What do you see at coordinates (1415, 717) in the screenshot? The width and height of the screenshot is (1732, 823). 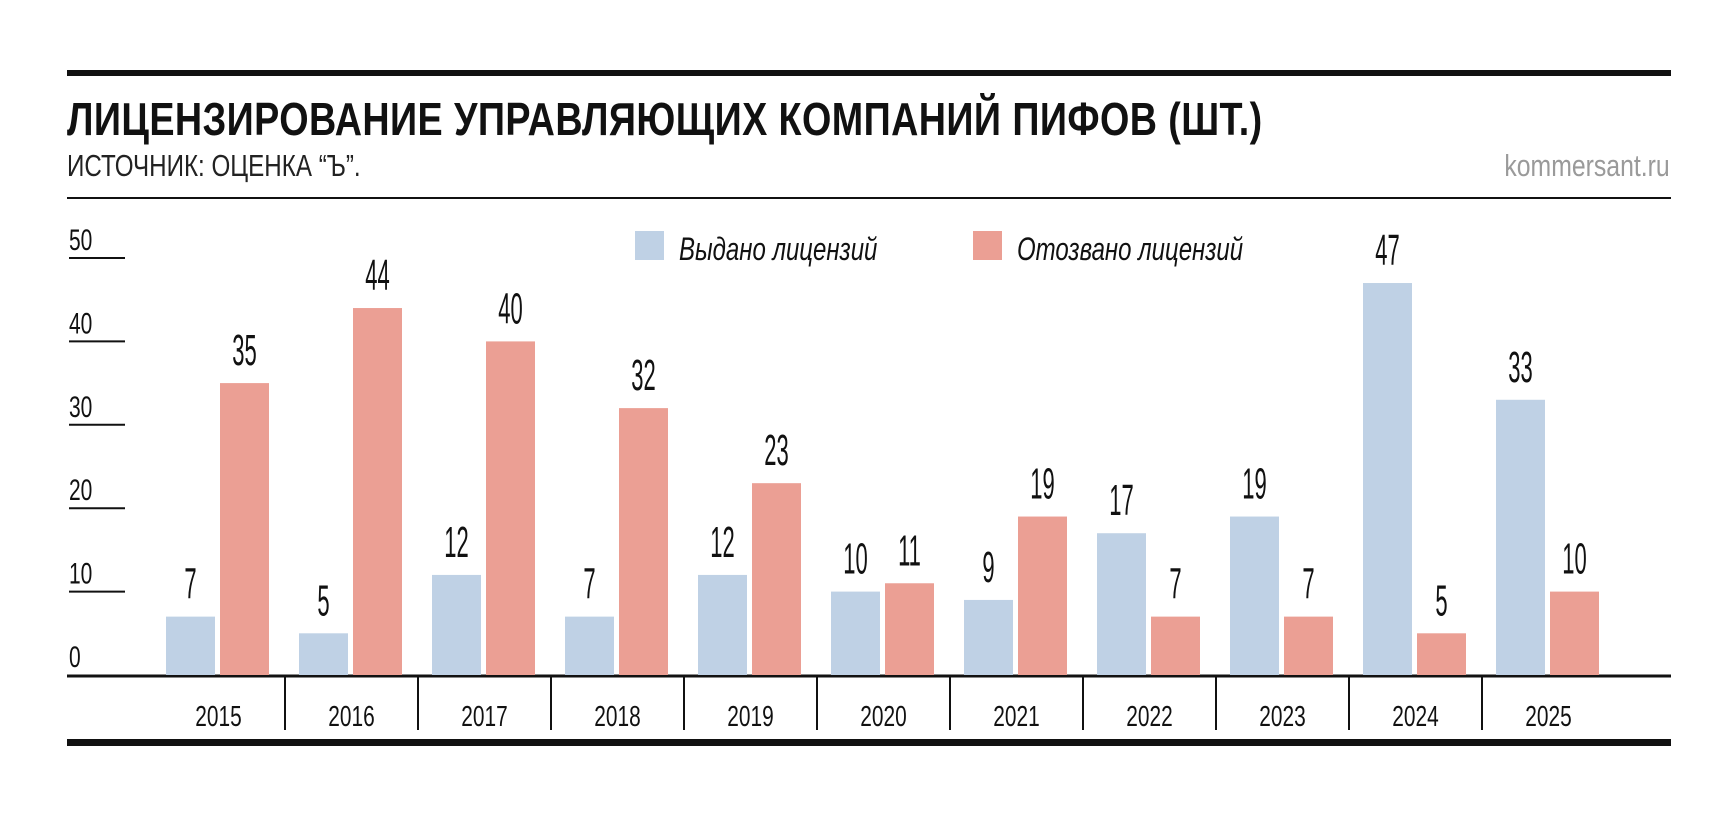 I see `x-tick-label: 2024` at bounding box center [1415, 717].